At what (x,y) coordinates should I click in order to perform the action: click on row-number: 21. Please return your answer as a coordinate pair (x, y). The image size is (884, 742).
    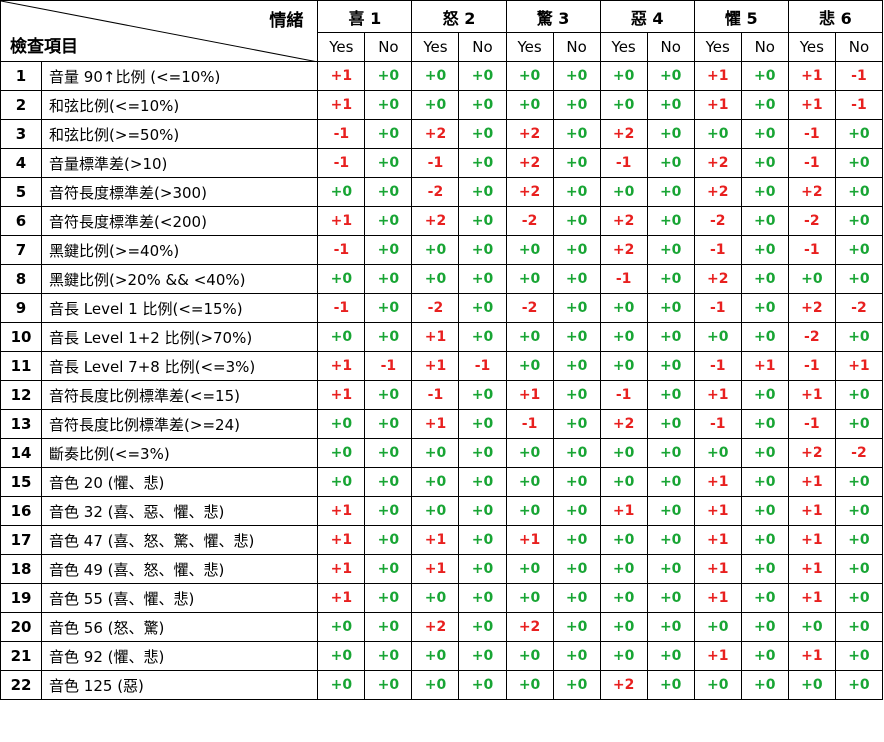
    Looking at the image, I should click on (21, 656).